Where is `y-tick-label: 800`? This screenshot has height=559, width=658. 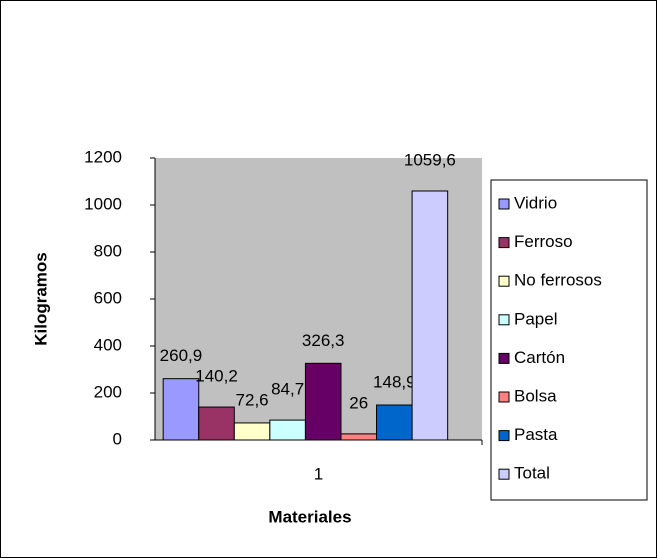
y-tick-label: 800 is located at coordinates (108, 250).